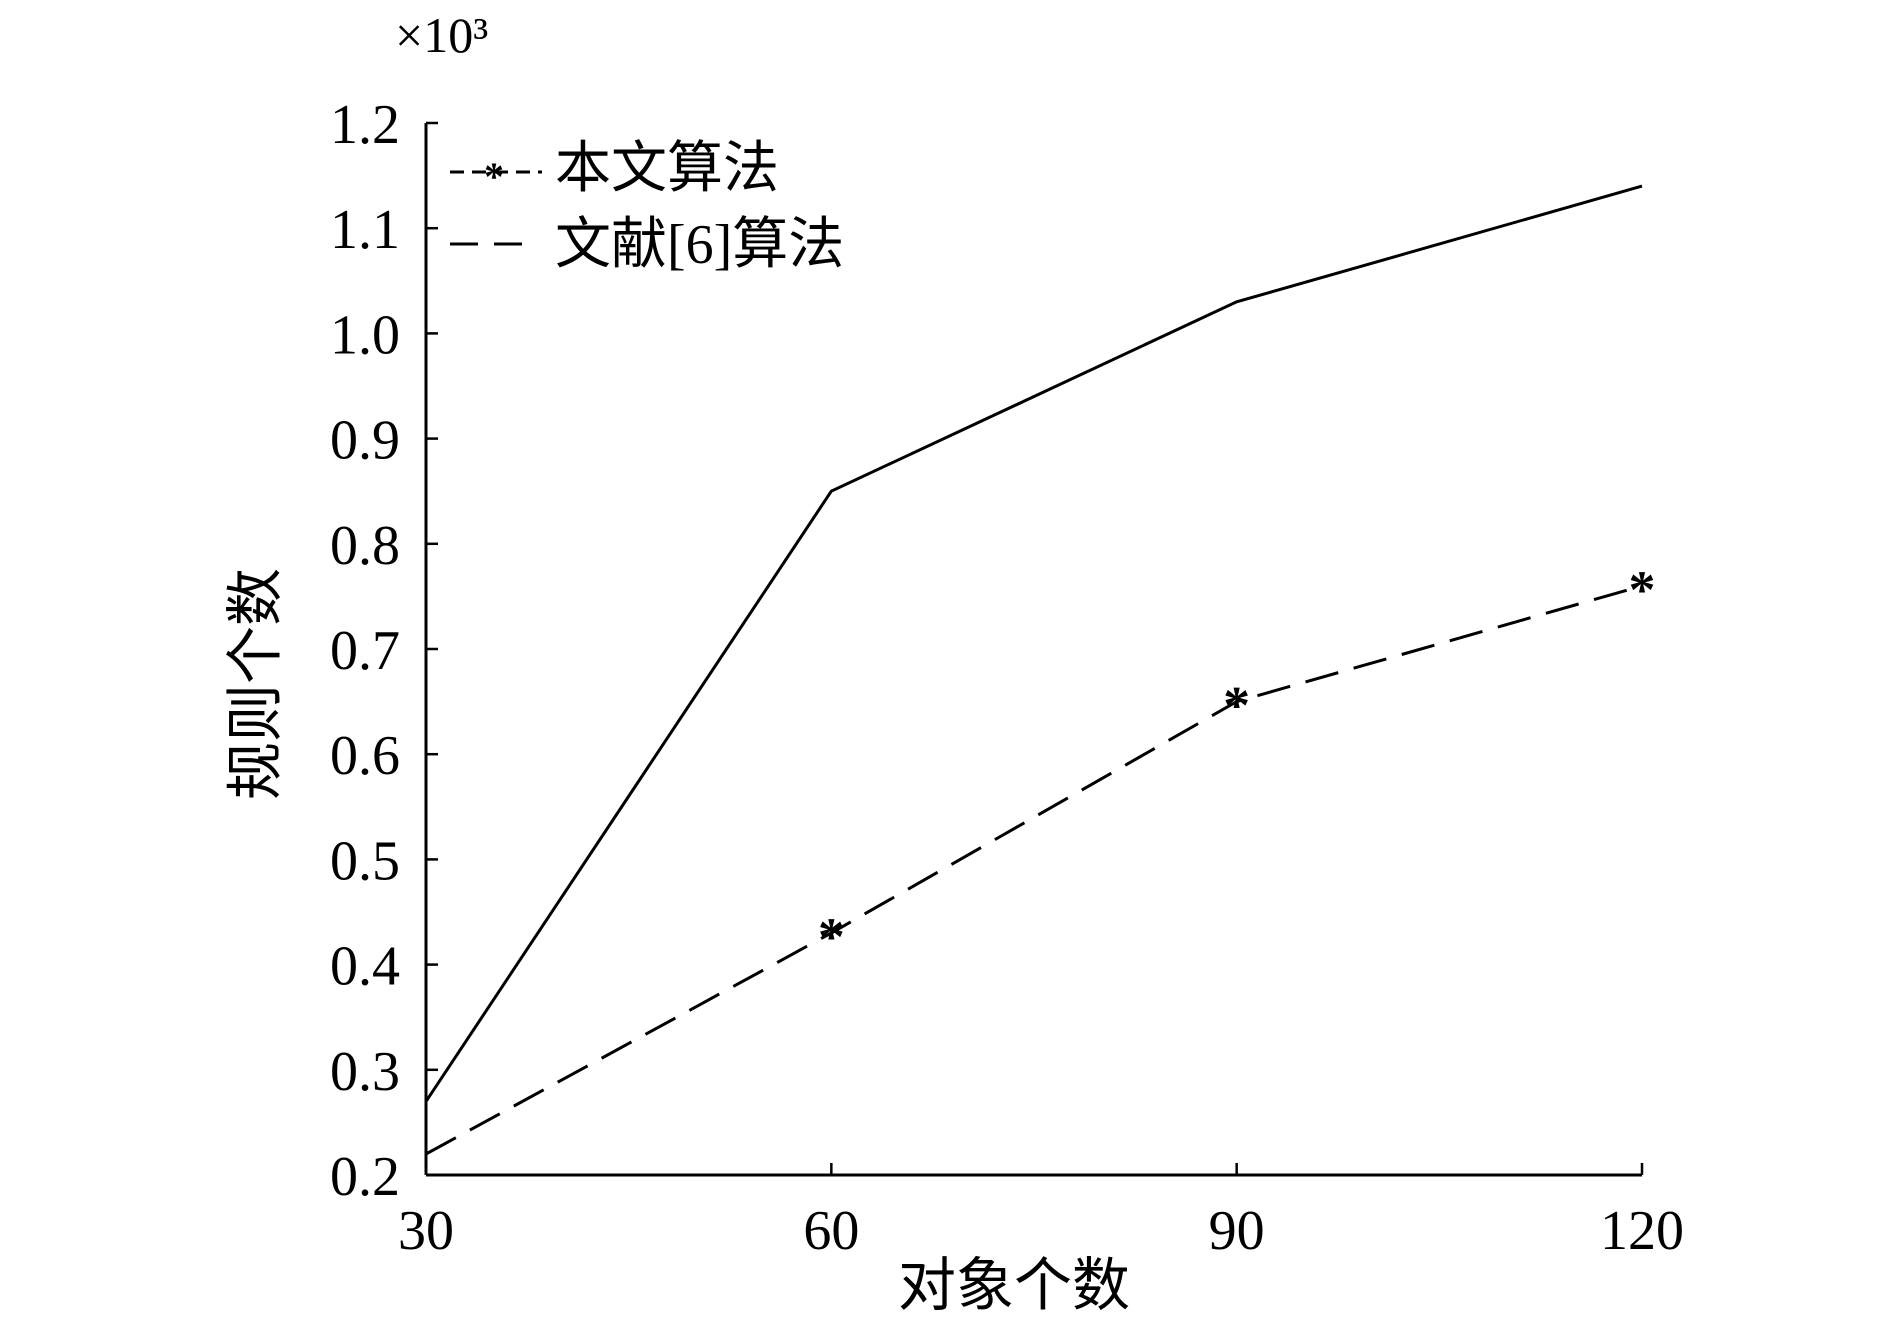  I want to click on y-axis-label: 规则个数, so click(255, 684).